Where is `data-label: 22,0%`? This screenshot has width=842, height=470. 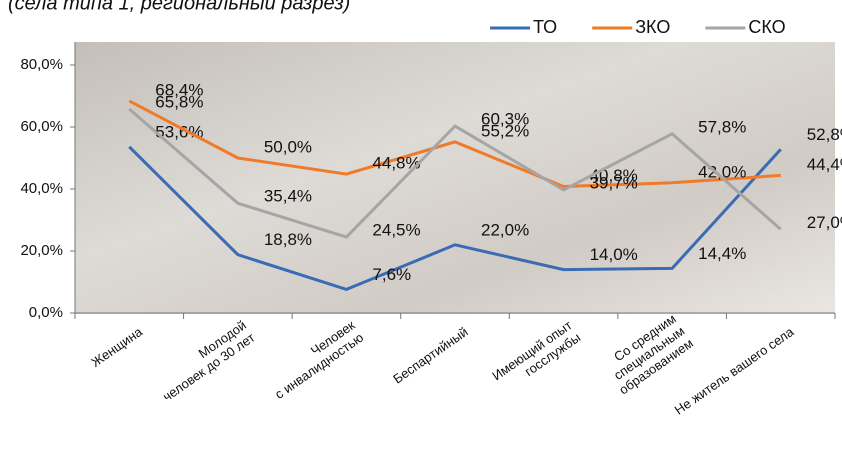 data-label: 22,0% is located at coordinates (505, 229).